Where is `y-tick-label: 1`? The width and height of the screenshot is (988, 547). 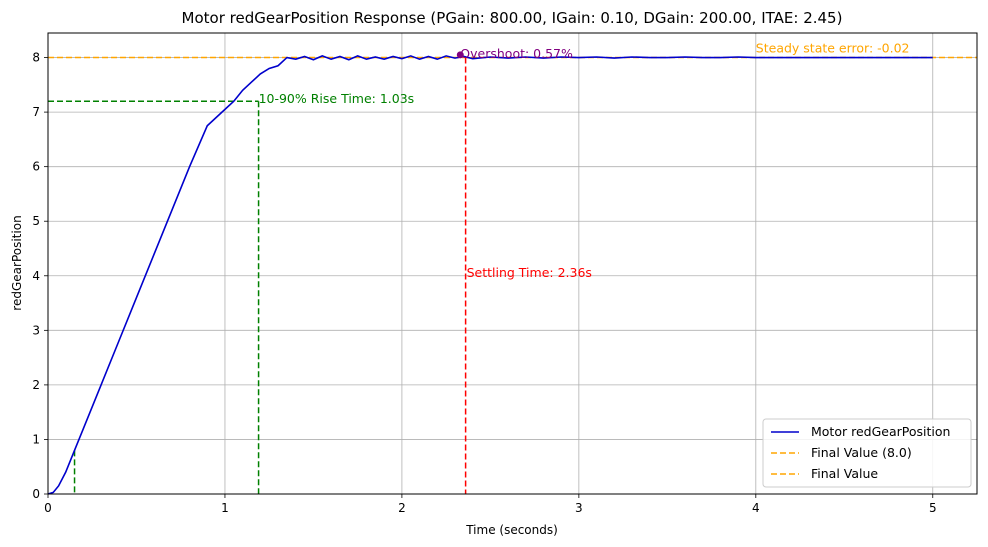 y-tick-label: 1 is located at coordinates (36, 439).